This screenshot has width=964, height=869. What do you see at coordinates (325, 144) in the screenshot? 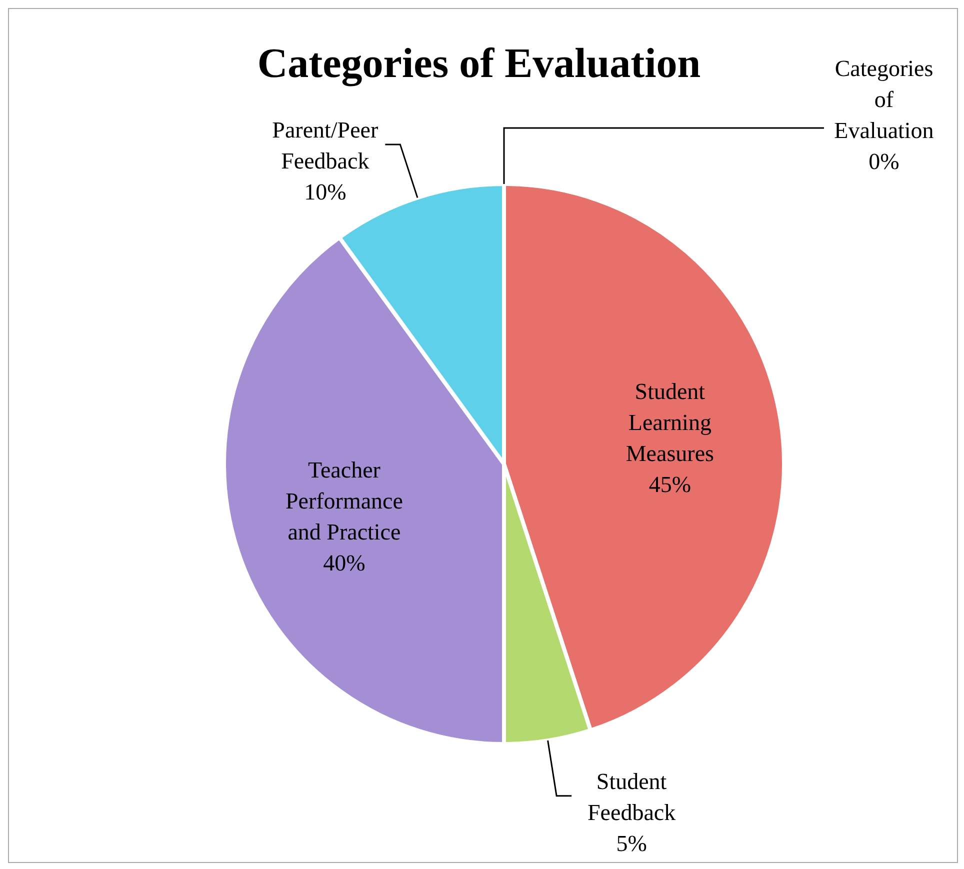
I see `slice-label: Parent/Peer Feedback` at bounding box center [325, 144].